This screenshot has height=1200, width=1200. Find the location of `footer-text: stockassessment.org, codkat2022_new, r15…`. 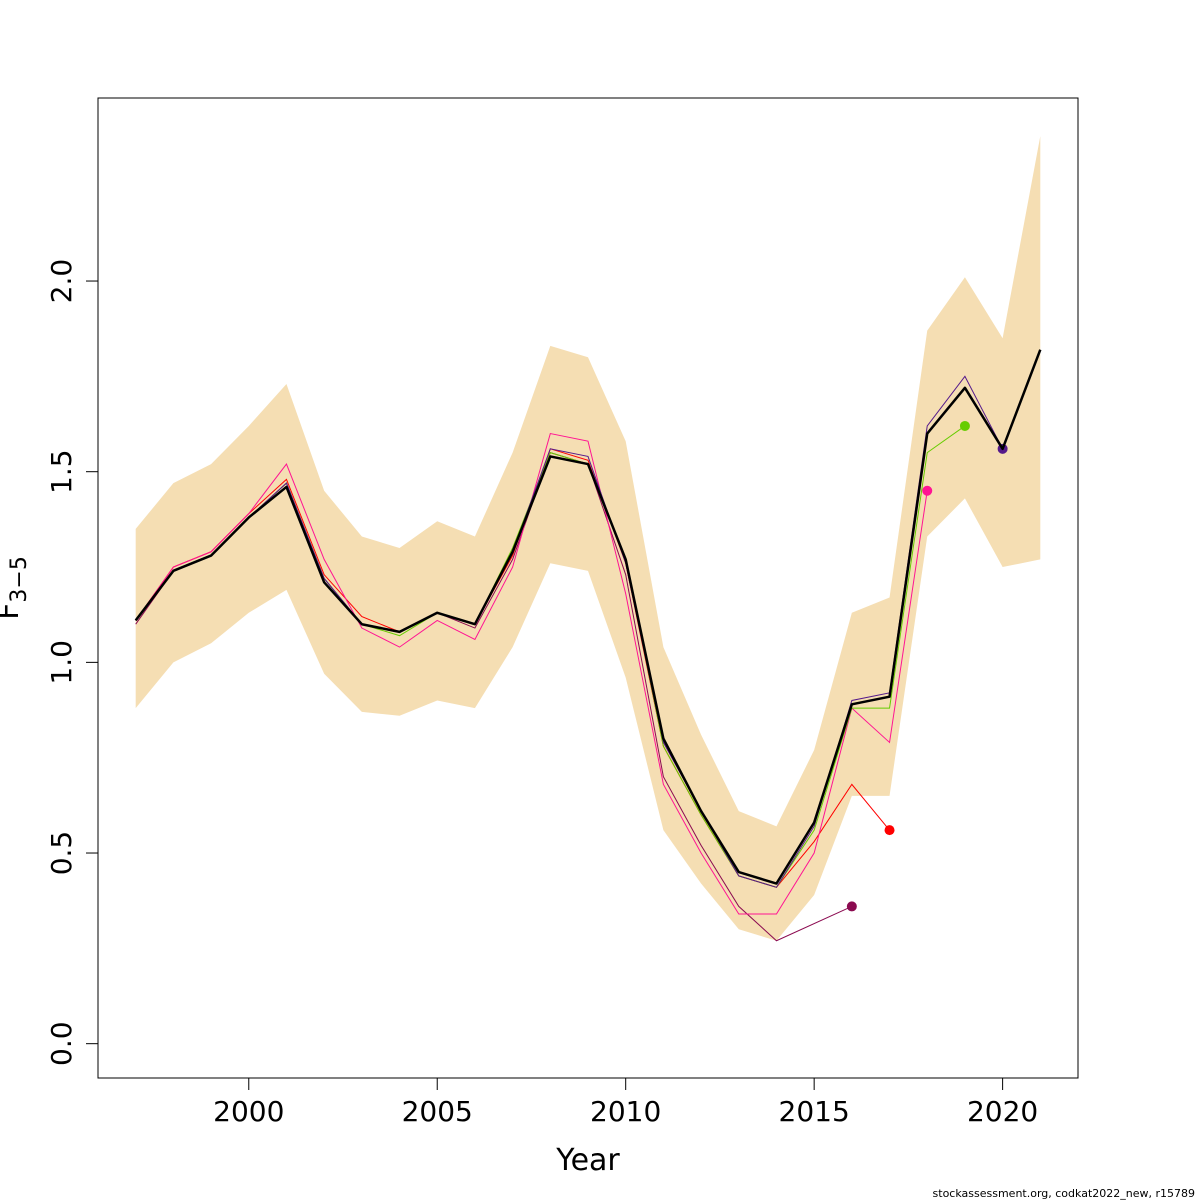

footer-text: stockassessment.org, codkat2022_new, r15… is located at coordinates (1064, 1193).